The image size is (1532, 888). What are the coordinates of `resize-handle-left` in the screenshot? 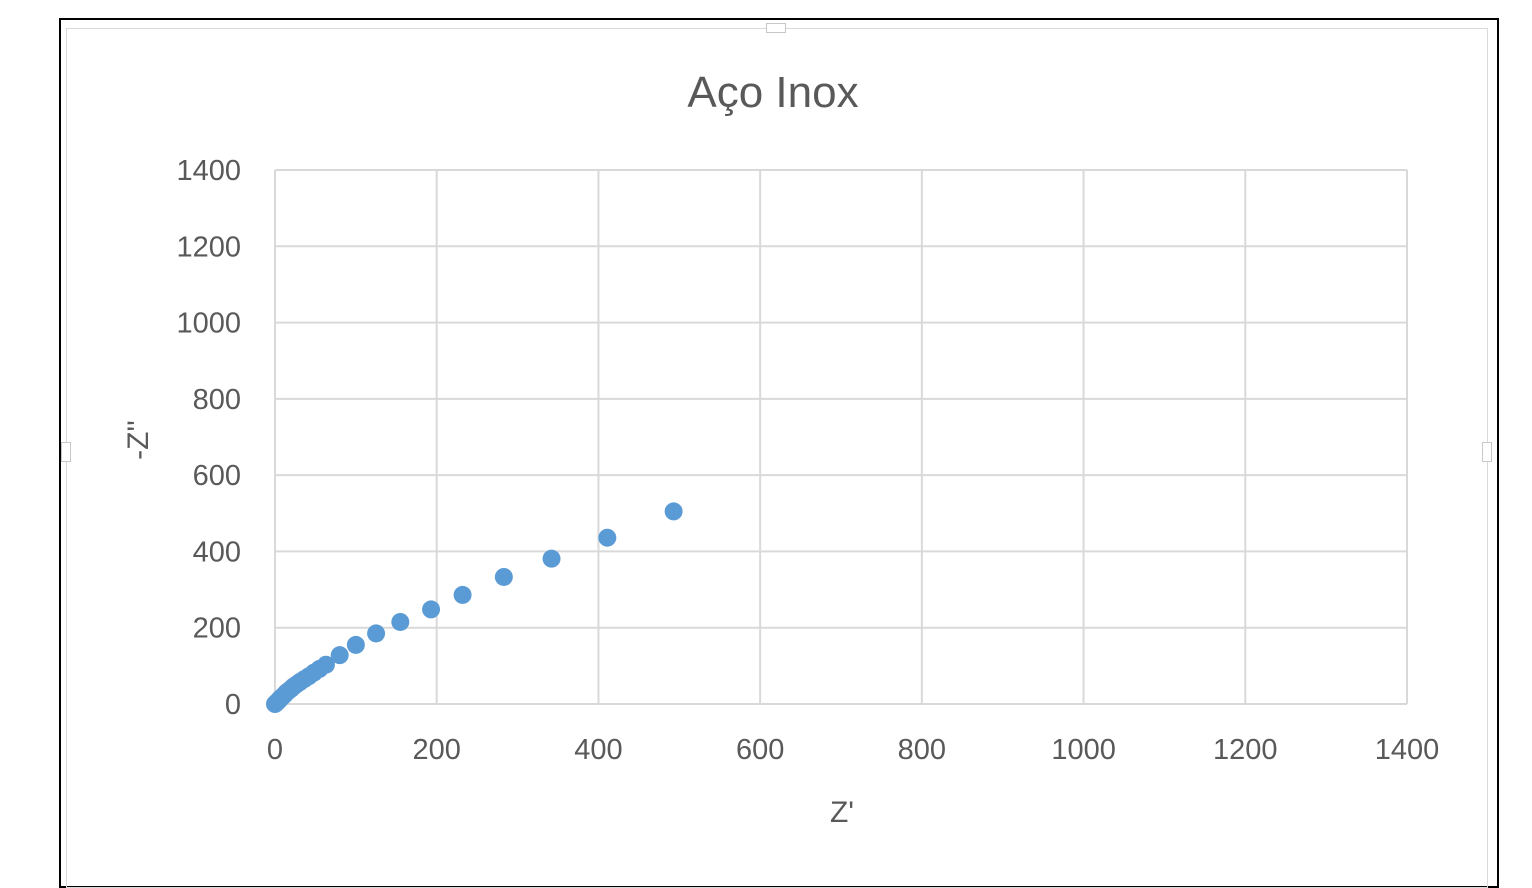 It's located at (66, 452).